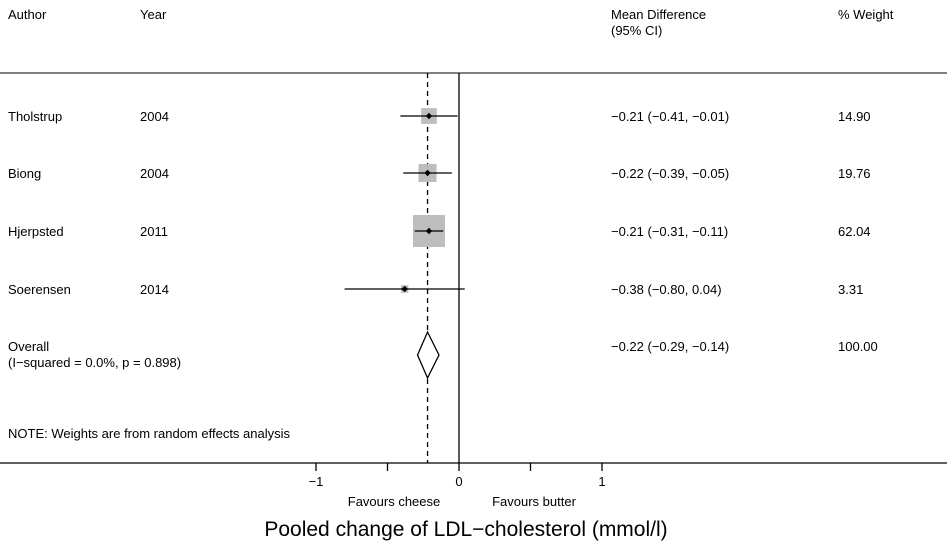  I want to click on overall-label: Overall, so click(28, 346).